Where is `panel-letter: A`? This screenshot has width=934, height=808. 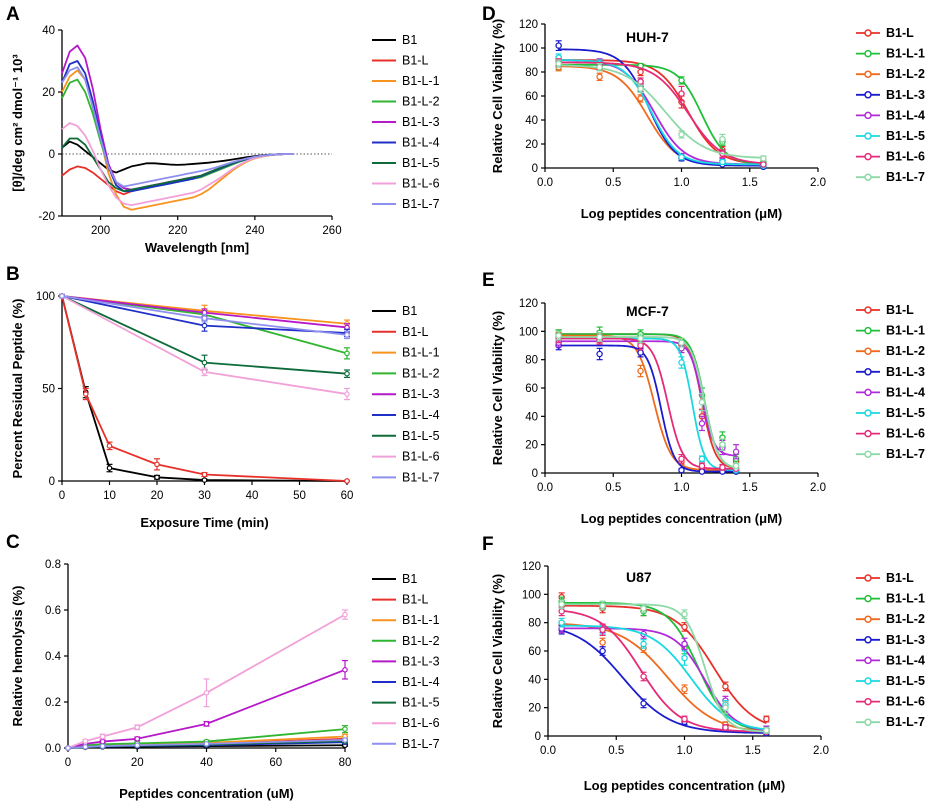 panel-letter: A is located at coordinates (13, 14).